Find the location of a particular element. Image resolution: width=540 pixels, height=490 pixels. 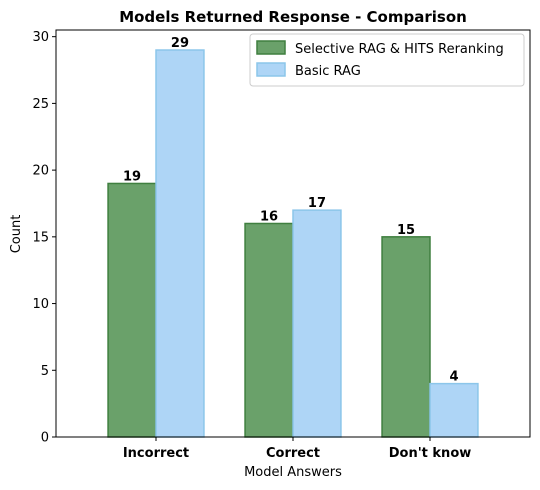

y-tick-label: 10 is located at coordinates (40, 304).